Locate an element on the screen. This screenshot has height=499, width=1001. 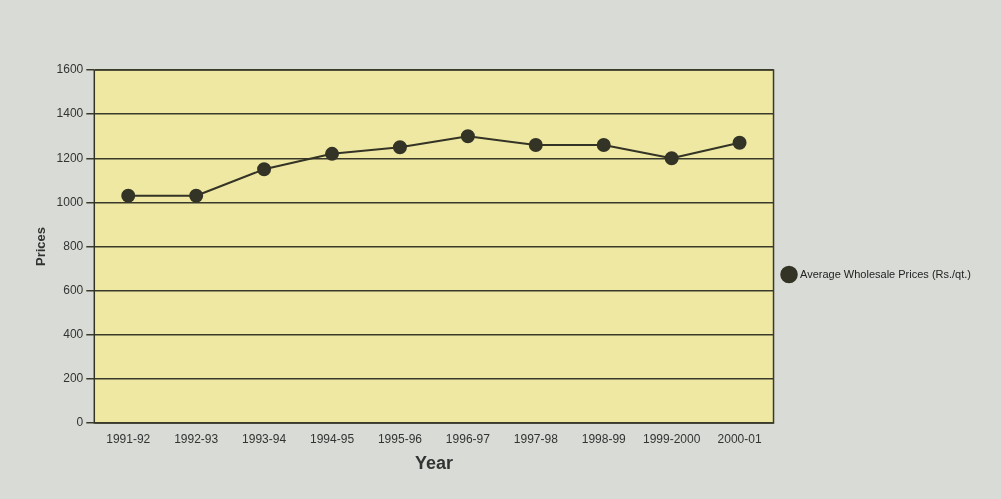
y-tick-label: 0 is located at coordinates (80, 422).